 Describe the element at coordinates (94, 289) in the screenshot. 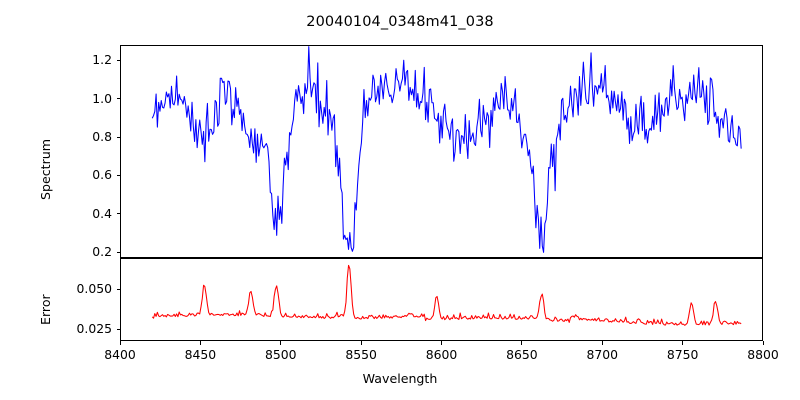

I see `y-tick-label: 0.050` at that location.